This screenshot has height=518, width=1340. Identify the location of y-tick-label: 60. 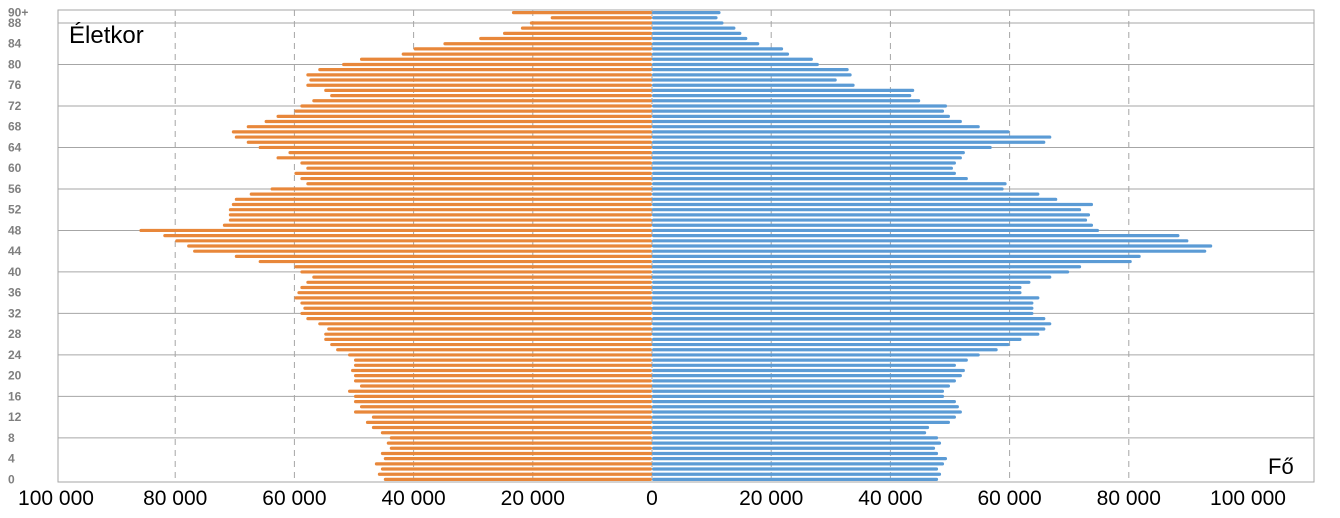
(15, 168).